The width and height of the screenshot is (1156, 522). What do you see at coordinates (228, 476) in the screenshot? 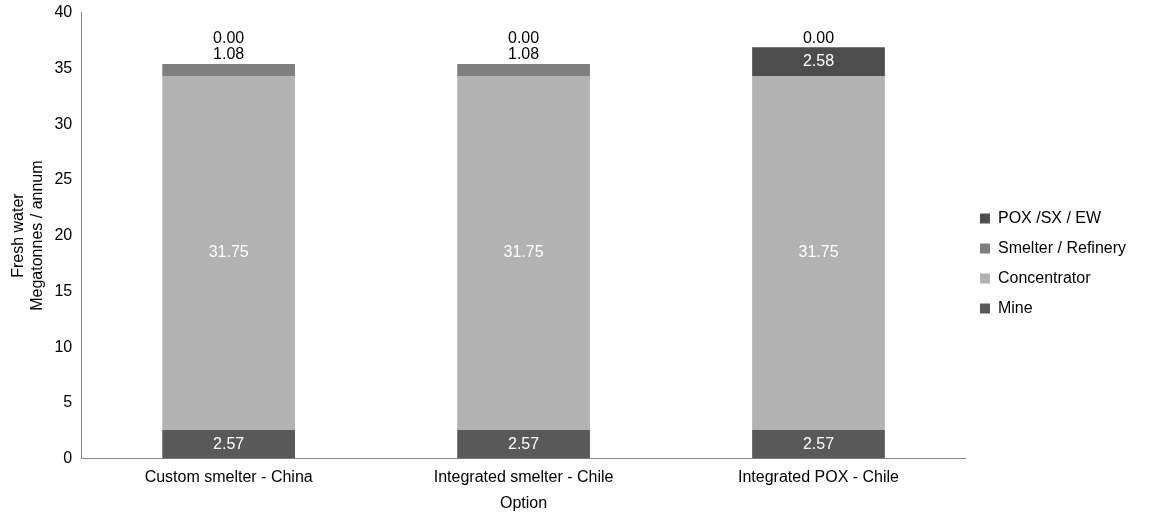
I see `x-tick-label: Custom smelter - China` at bounding box center [228, 476].